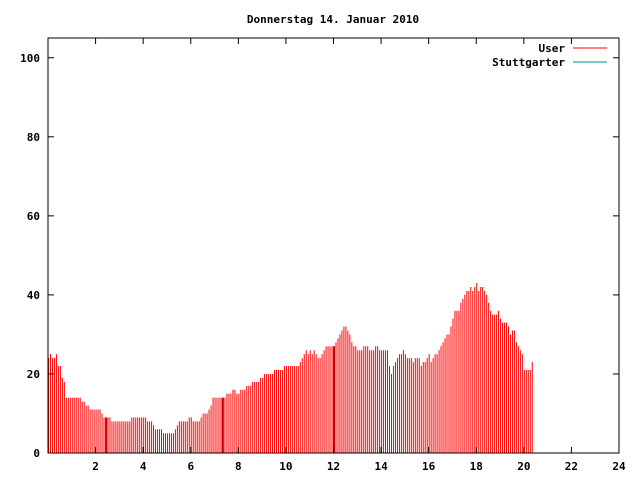 This screenshot has width=640, height=480. I want to click on x-tick-label-4: 4, so click(143, 466).